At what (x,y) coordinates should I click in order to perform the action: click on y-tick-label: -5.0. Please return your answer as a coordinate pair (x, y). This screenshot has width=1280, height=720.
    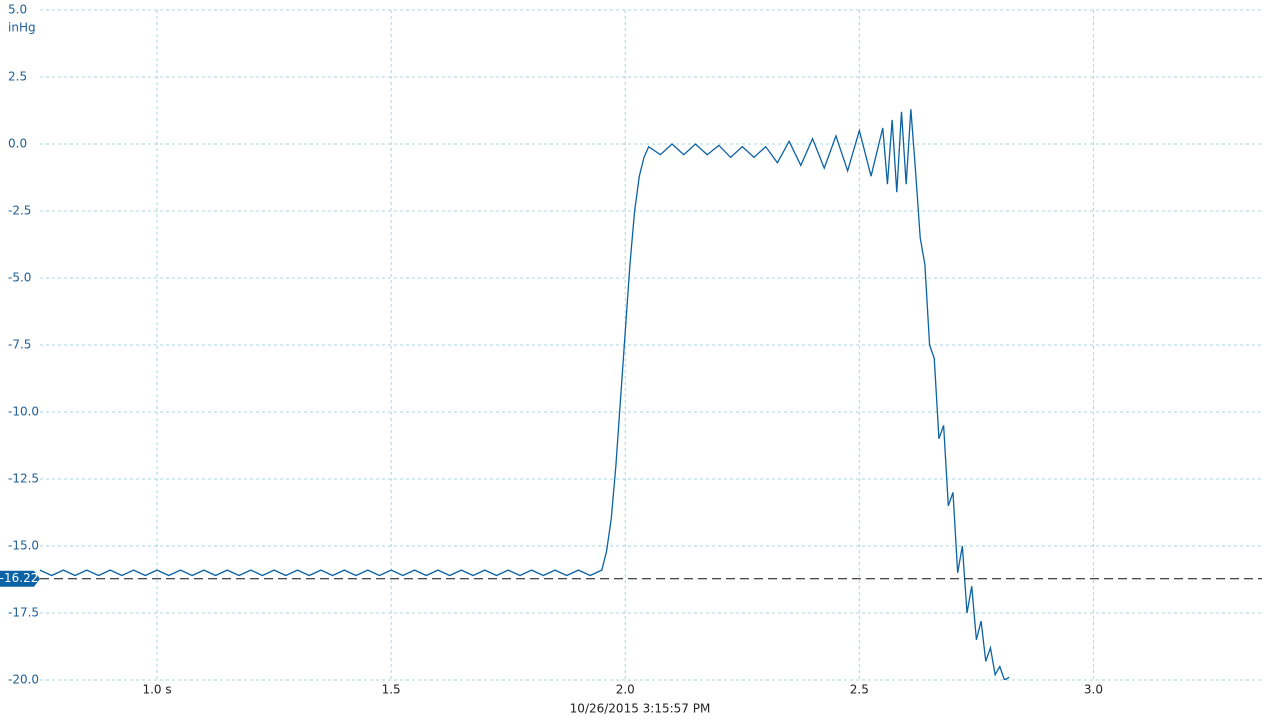
    Looking at the image, I should click on (19, 278).